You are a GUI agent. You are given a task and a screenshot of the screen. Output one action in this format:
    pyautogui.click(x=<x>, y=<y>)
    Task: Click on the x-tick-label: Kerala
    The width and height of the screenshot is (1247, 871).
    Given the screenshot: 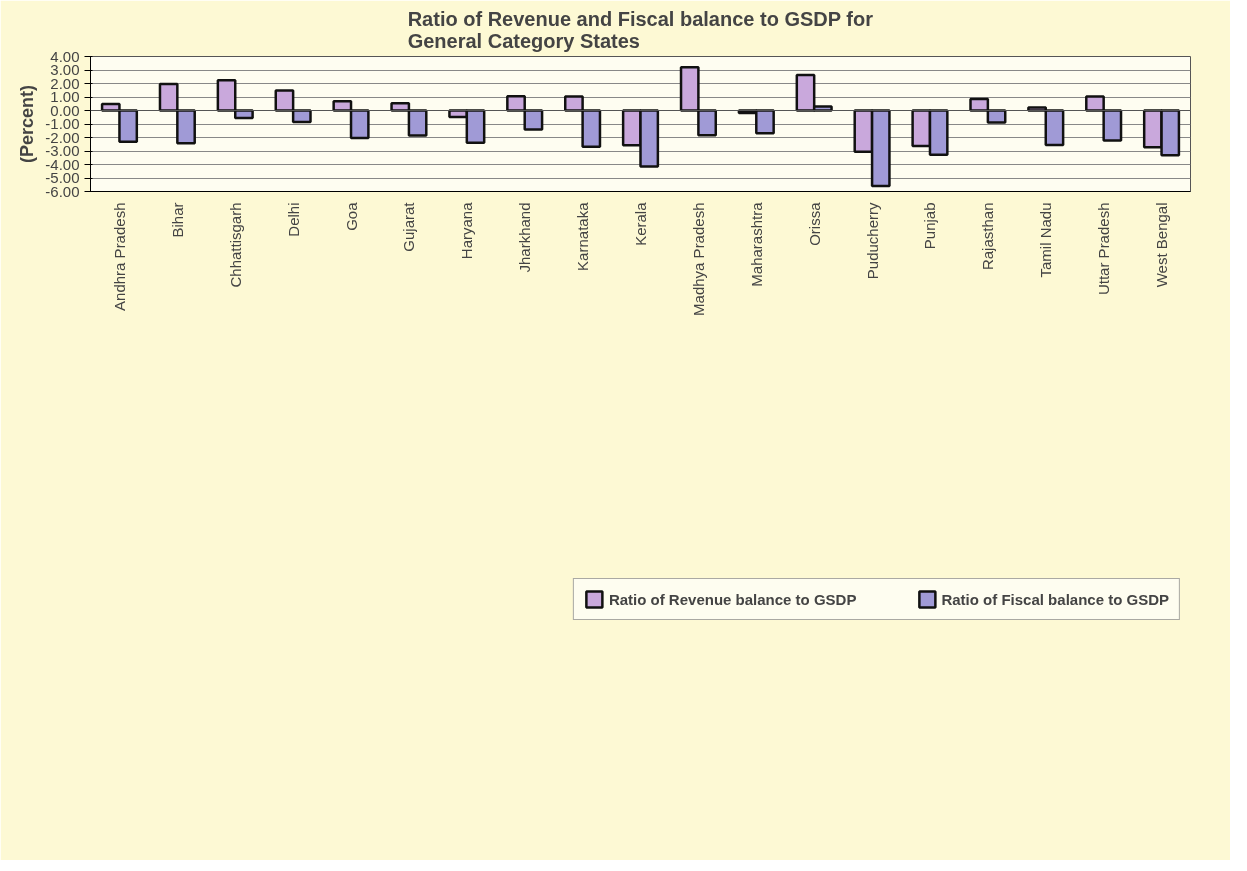 What is the action you would take?
    pyautogui.click(x=640, y=223)
    